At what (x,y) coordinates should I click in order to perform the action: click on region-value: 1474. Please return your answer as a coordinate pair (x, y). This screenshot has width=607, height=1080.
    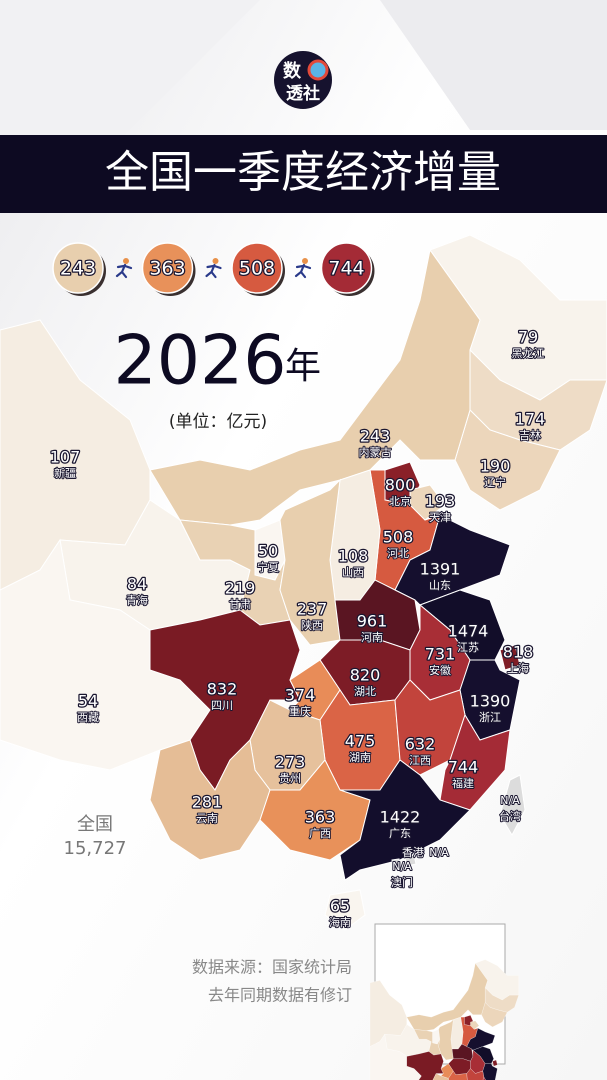
    Looking at the image, I should click on (468, 631).